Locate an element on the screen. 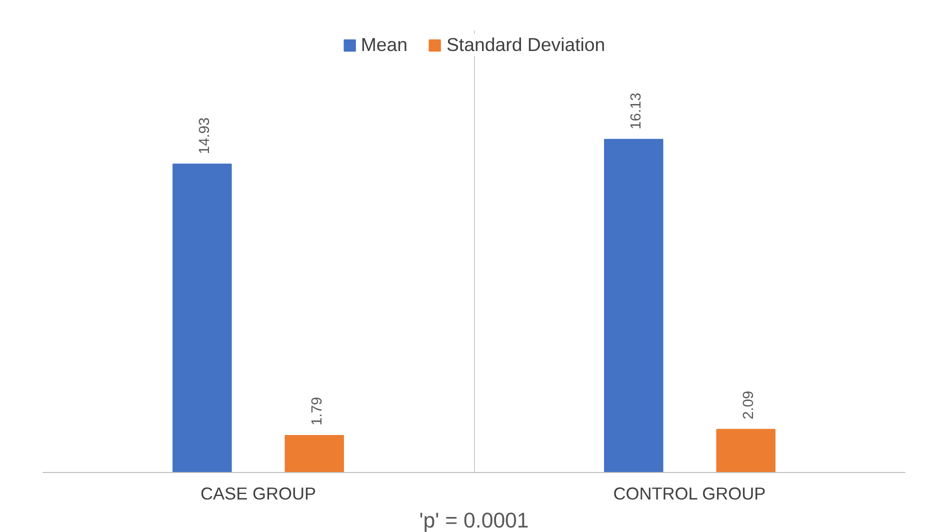 The image size is (933, 532). data-label: 1.79 is located at coordinates (317, 411).